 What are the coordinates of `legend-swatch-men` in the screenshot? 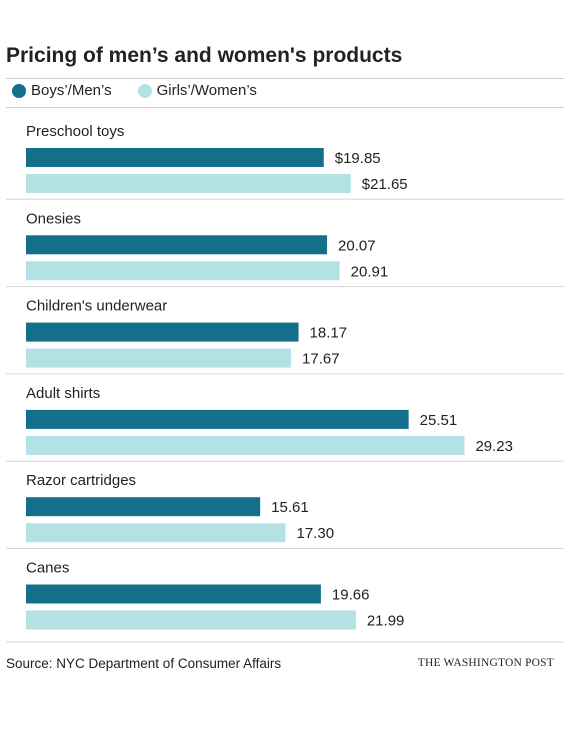 It's located at (19, 90).